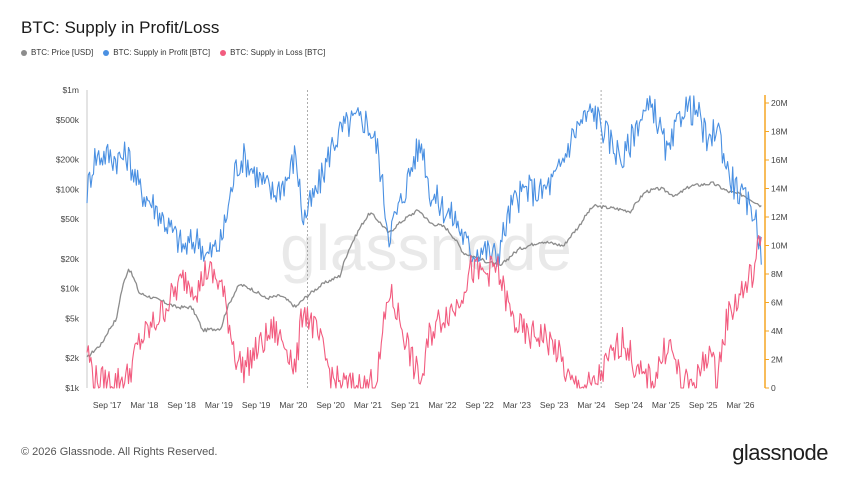  What do you see at coordinates (223, 52) in the screenshot?
I see `legend-loss-marker` at bounding box center [223, 52].